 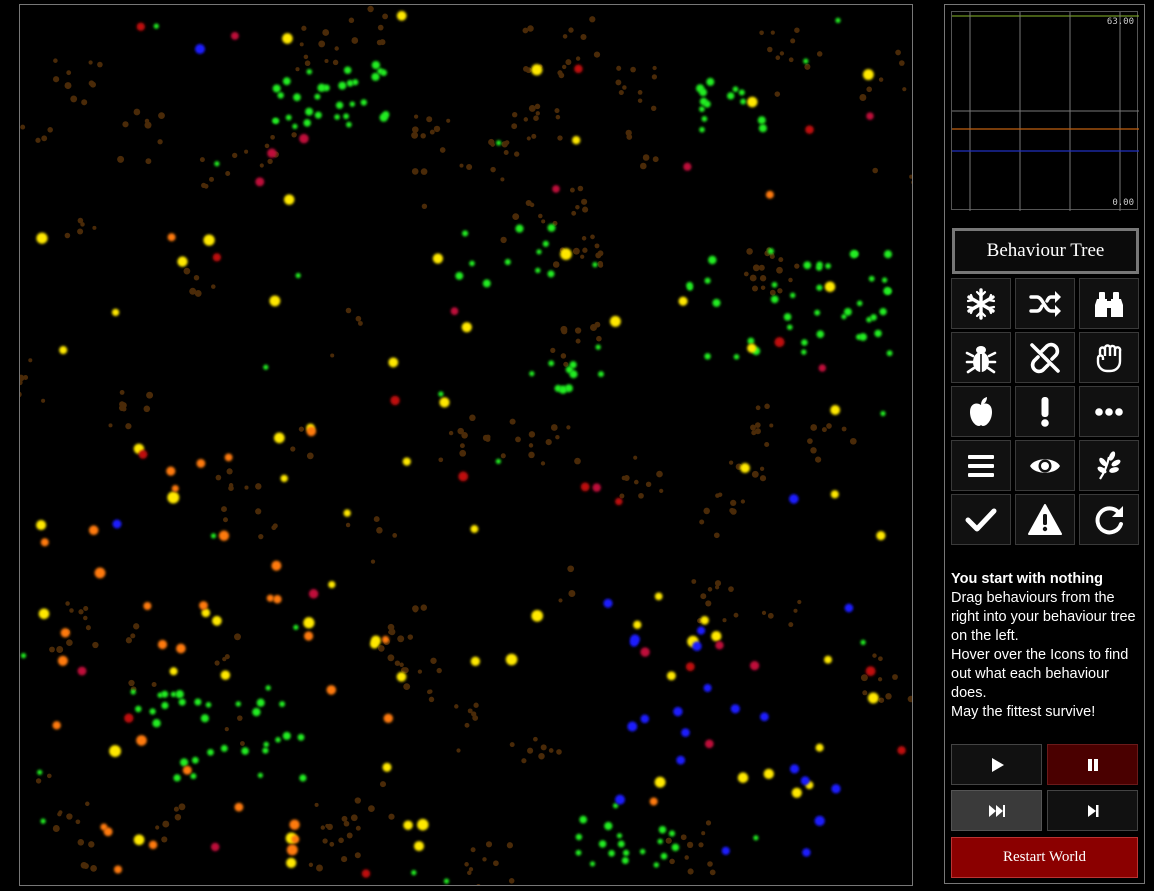 I want to click on play-button, so click(x=996, y=764).